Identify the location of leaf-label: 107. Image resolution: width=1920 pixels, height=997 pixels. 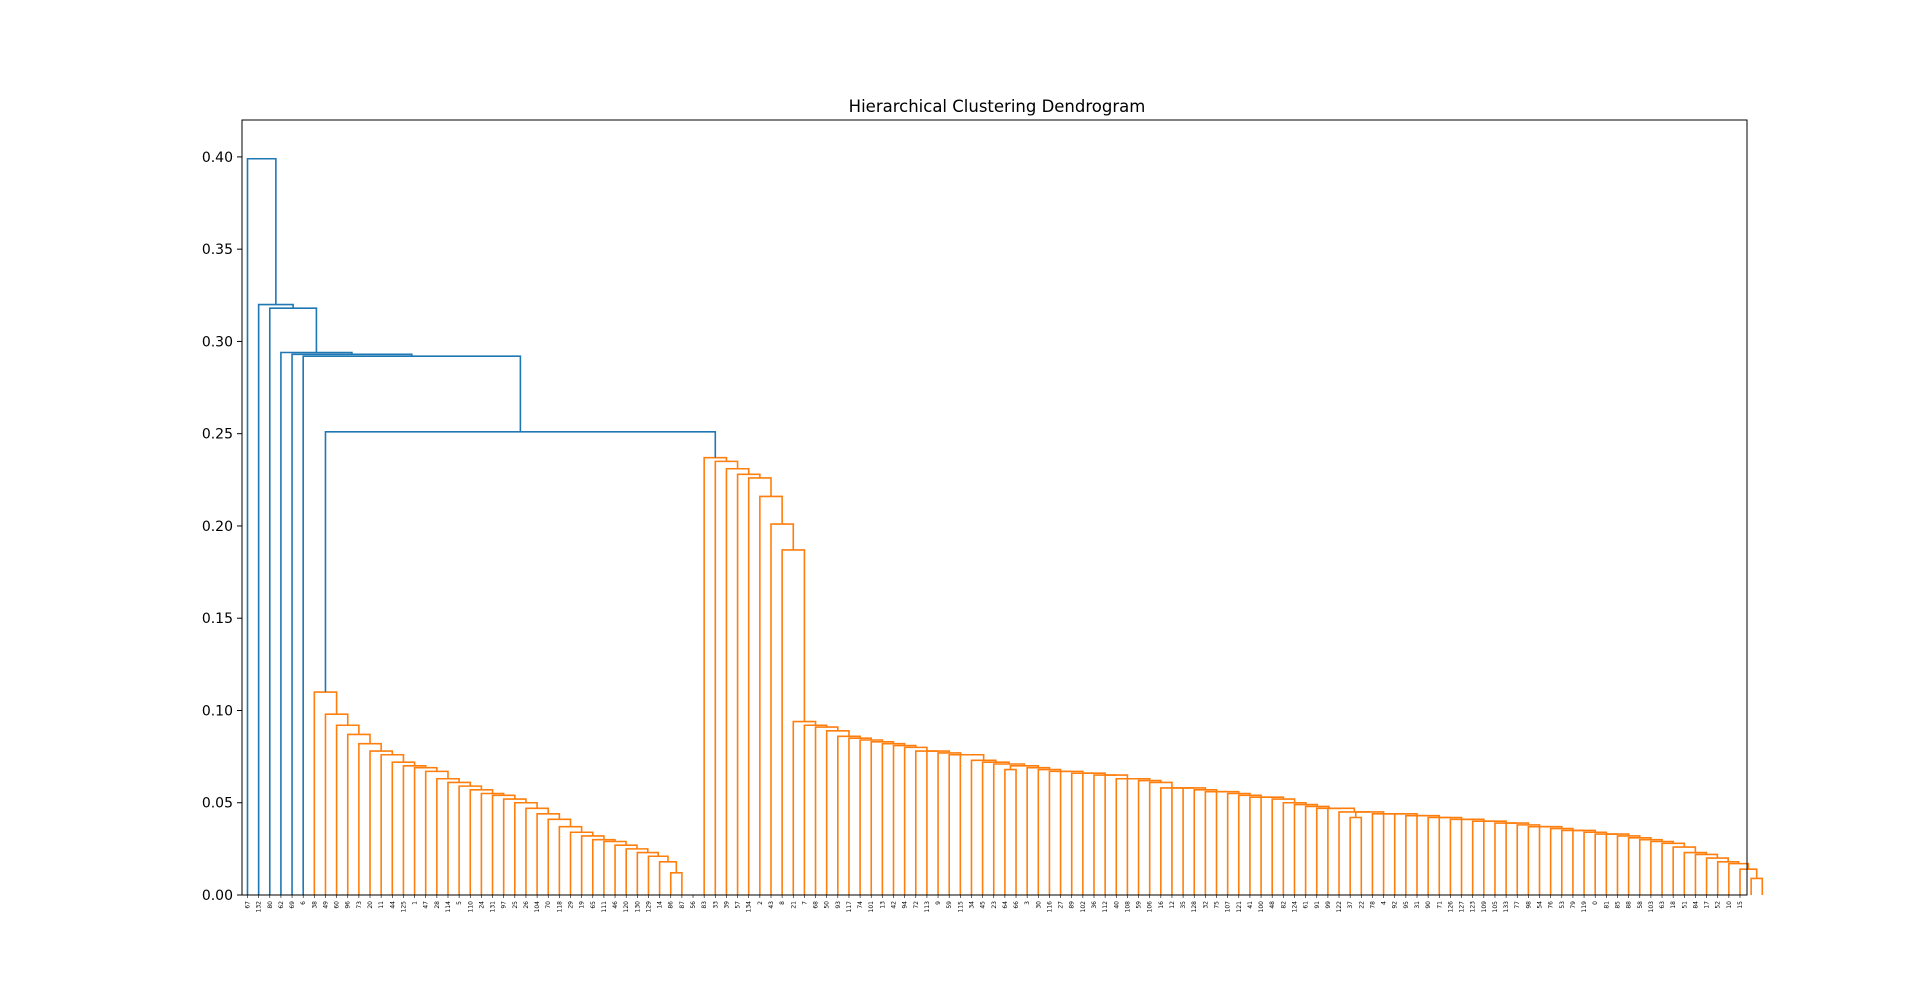
(1228, 907).